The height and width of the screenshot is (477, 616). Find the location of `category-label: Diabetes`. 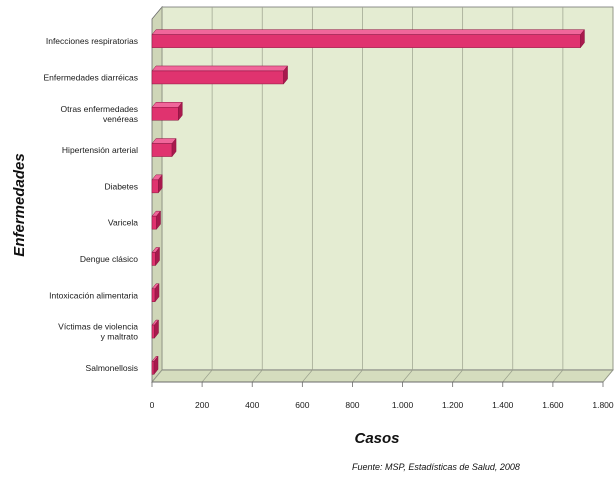

category-label: Diabetes is located at coordinates (121, 186).